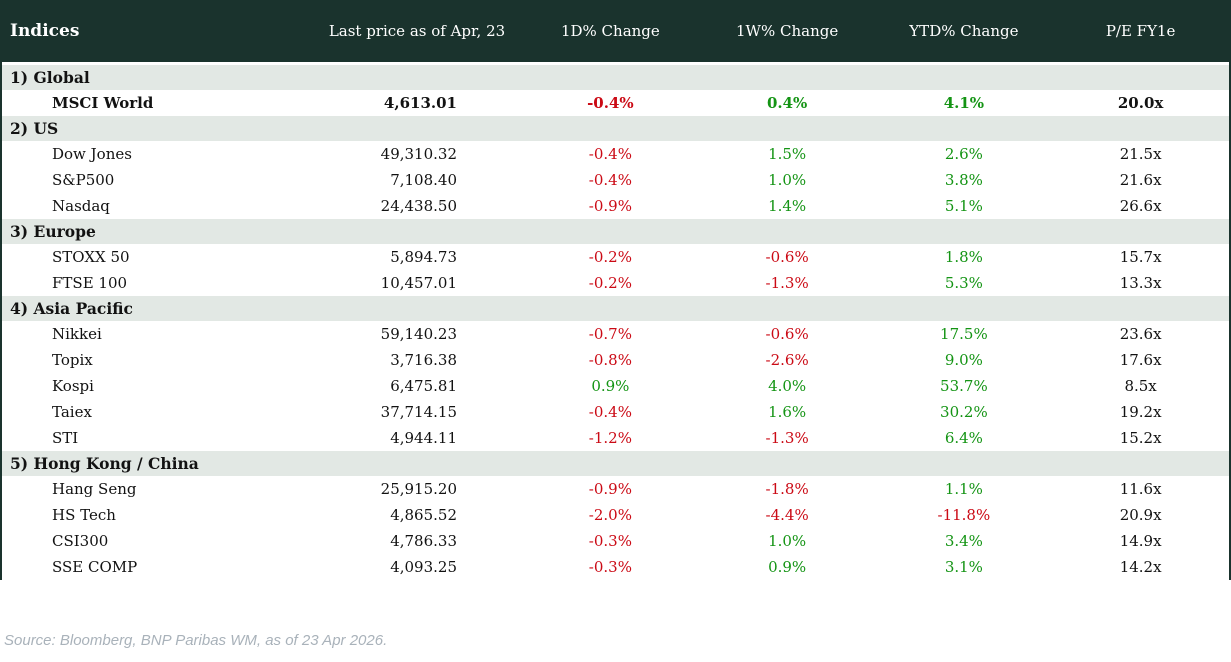 The width and height of the screenshot is (1231, 662). I want to click on change-ytd-cell: 30.2%, so click(964, 412).